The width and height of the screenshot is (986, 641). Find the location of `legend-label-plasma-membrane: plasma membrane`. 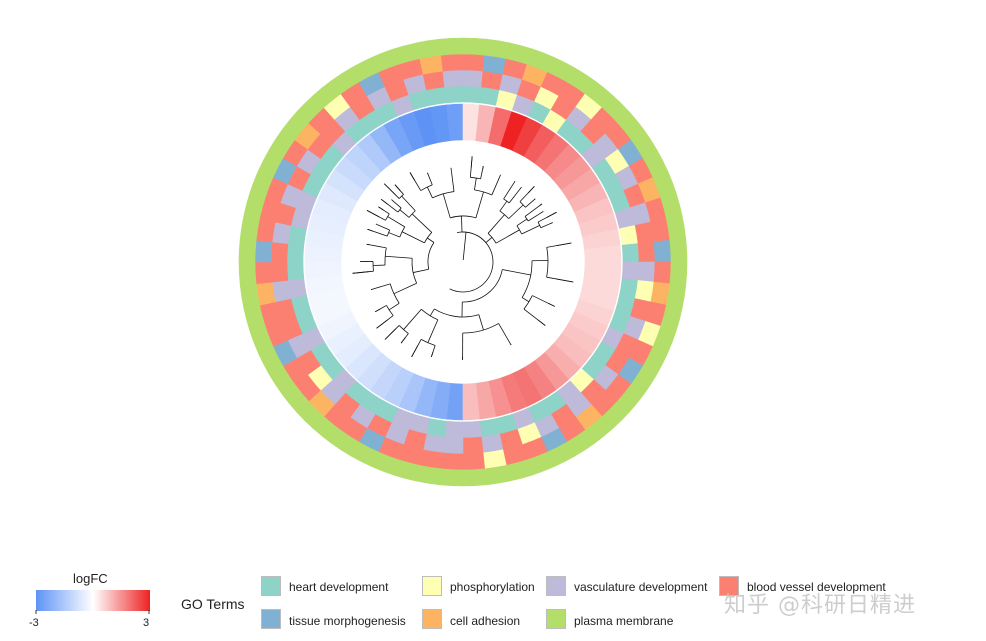

legend-label-plasma-membrane: plasma membrane is located at coordinates (624, 621).